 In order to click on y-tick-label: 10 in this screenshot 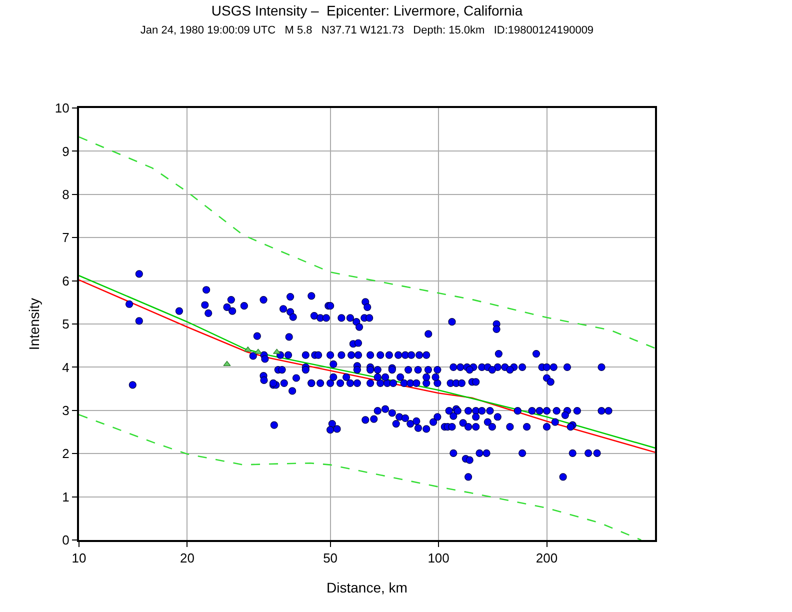, I will do `click(62, 108)`.